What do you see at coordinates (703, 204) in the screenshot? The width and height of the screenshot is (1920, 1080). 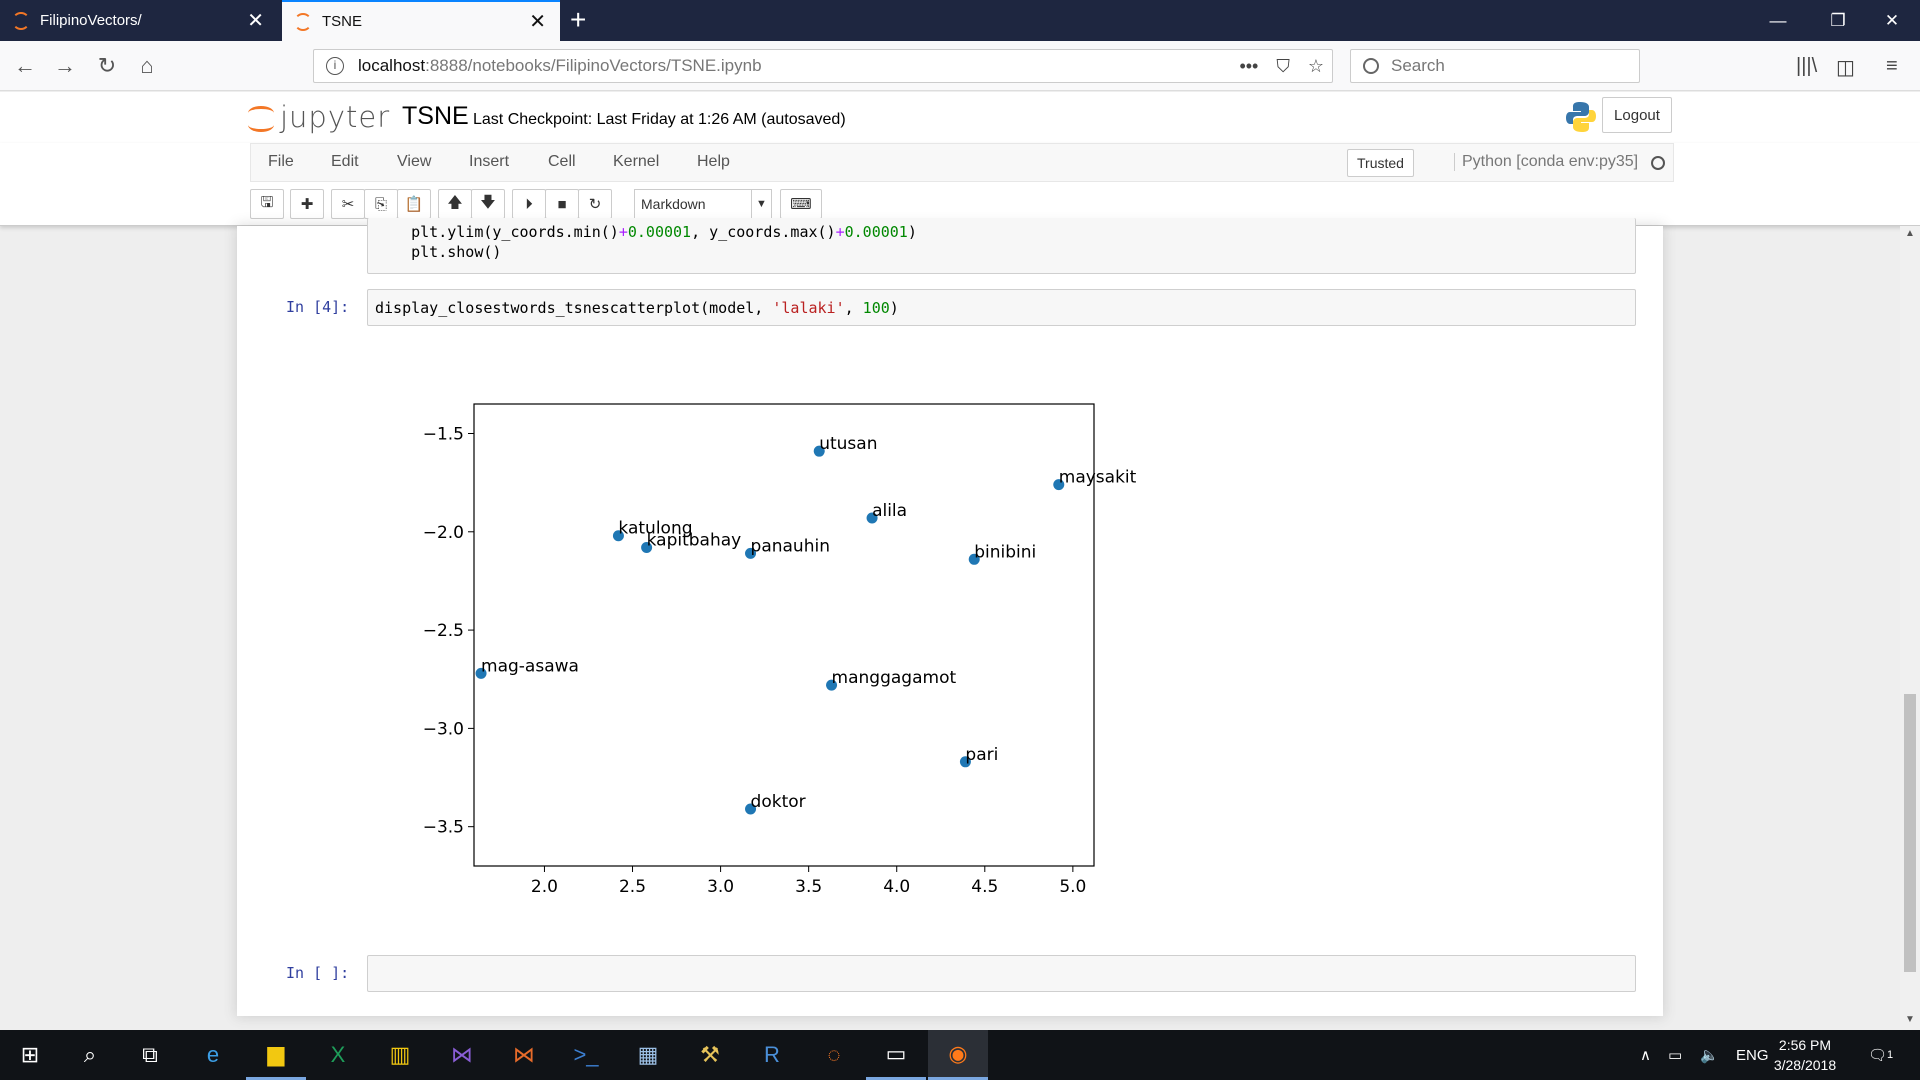 I see `cell-type-select: Markdown ▼` at bounding box center [703, 204].